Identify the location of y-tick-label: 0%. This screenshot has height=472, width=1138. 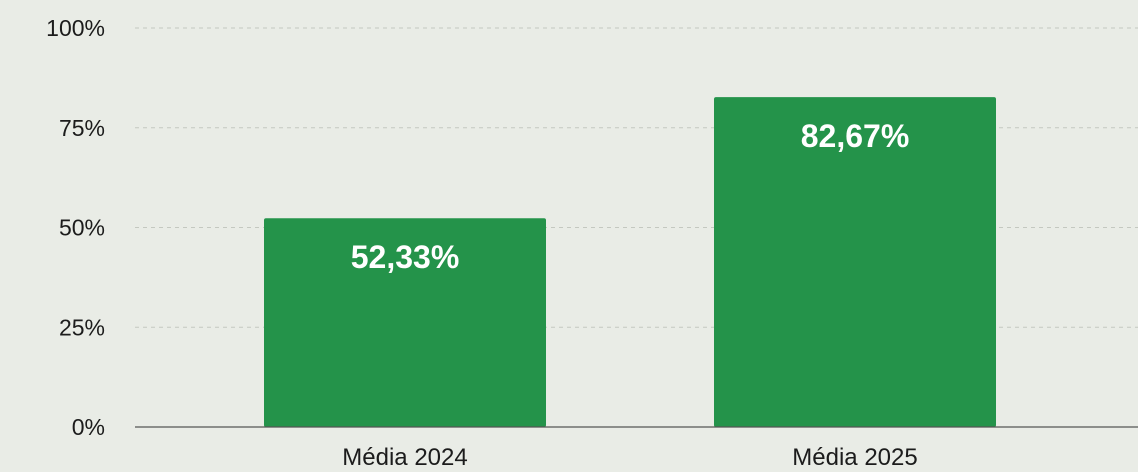
(88, 427).